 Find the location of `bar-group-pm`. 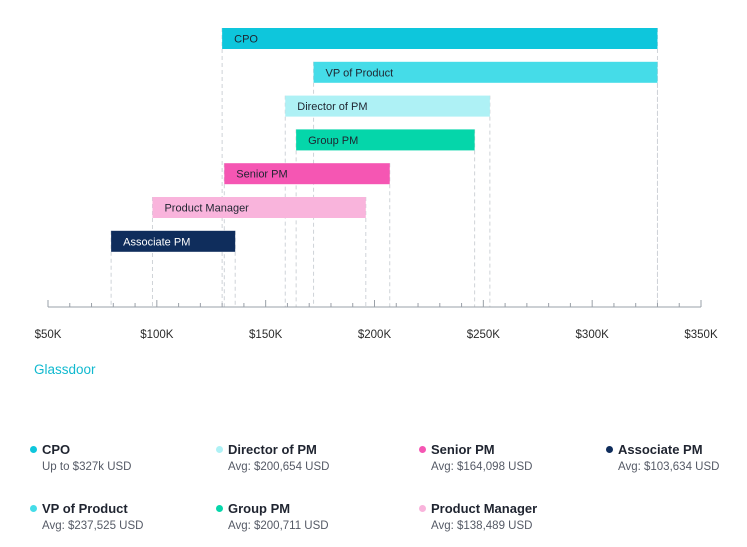

bar-group-pm is located at coordinates (385, 140).